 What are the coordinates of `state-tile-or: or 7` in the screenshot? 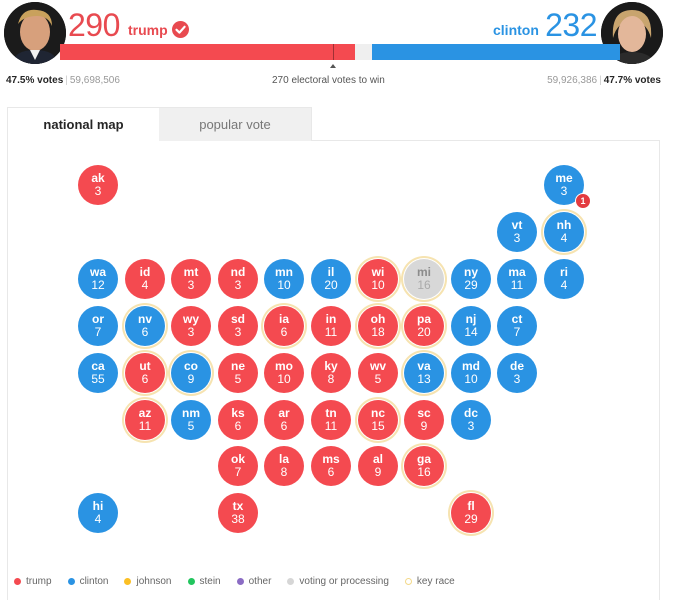 It's located at (98, 326).